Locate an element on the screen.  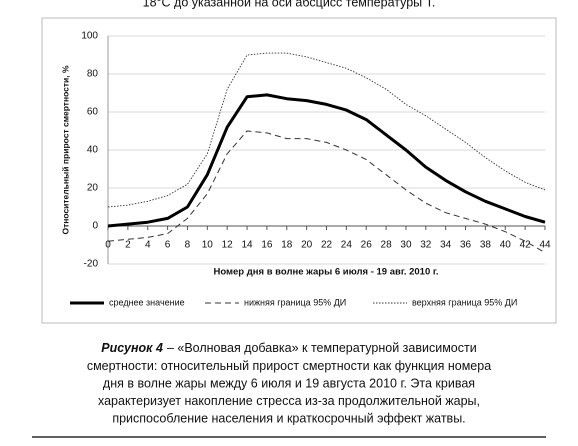
x-tick-label: 24 is located at coordinates (347, 245).